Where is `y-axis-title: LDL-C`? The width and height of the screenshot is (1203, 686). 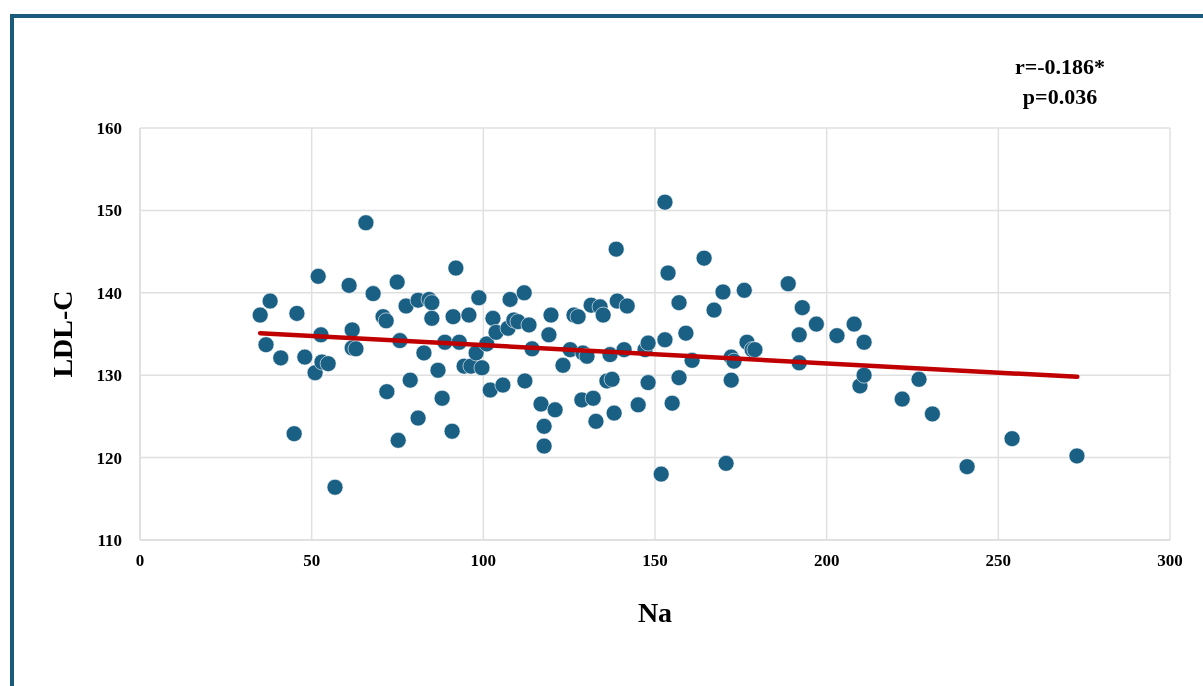
y-axis-title: LDL-C is located at coordinates (62, 334).